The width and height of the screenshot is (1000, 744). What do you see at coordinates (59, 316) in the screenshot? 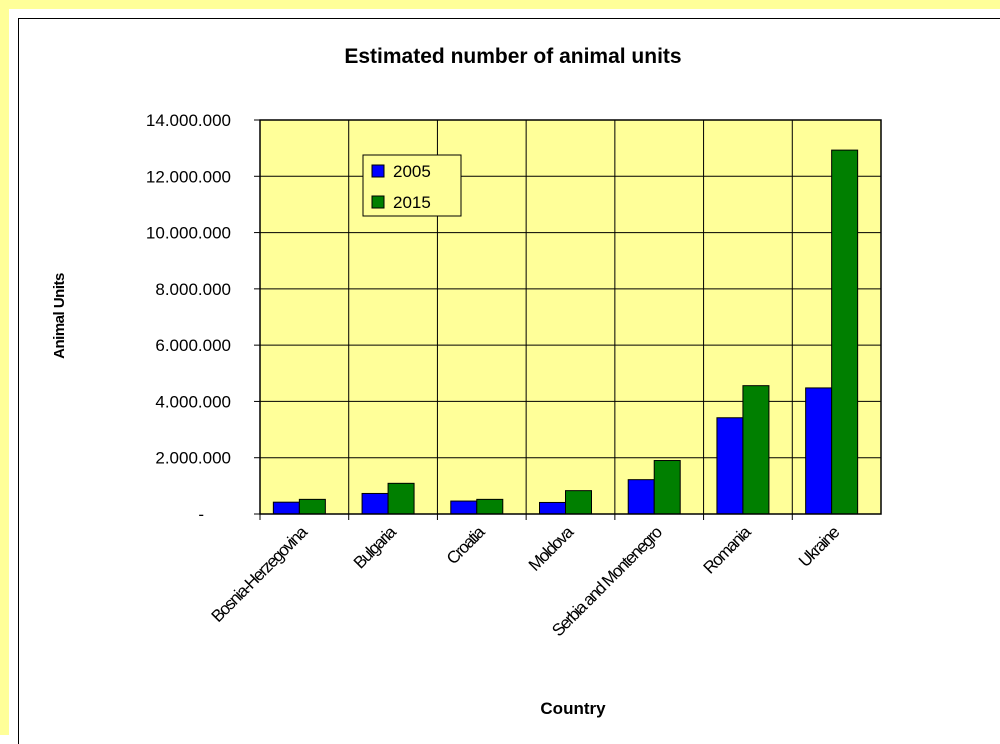
I see `y-axis-label: Animal Units` at bounding box center [59, 316].